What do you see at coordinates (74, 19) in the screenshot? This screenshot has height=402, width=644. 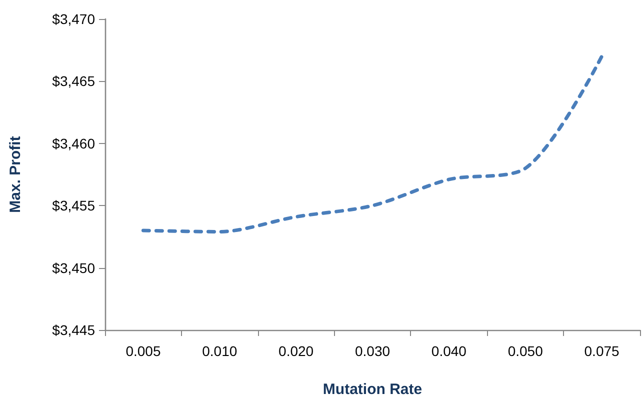 I see `y-tick-label: $3,470` at bounding box center [74, 19].